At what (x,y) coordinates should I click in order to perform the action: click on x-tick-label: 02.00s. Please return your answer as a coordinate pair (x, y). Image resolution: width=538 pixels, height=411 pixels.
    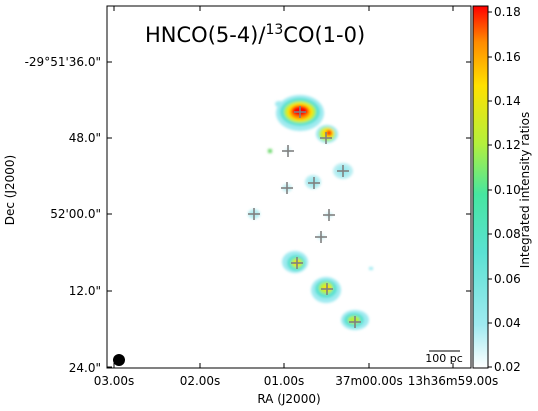
    Looking at the image, I should click on (200, 381).